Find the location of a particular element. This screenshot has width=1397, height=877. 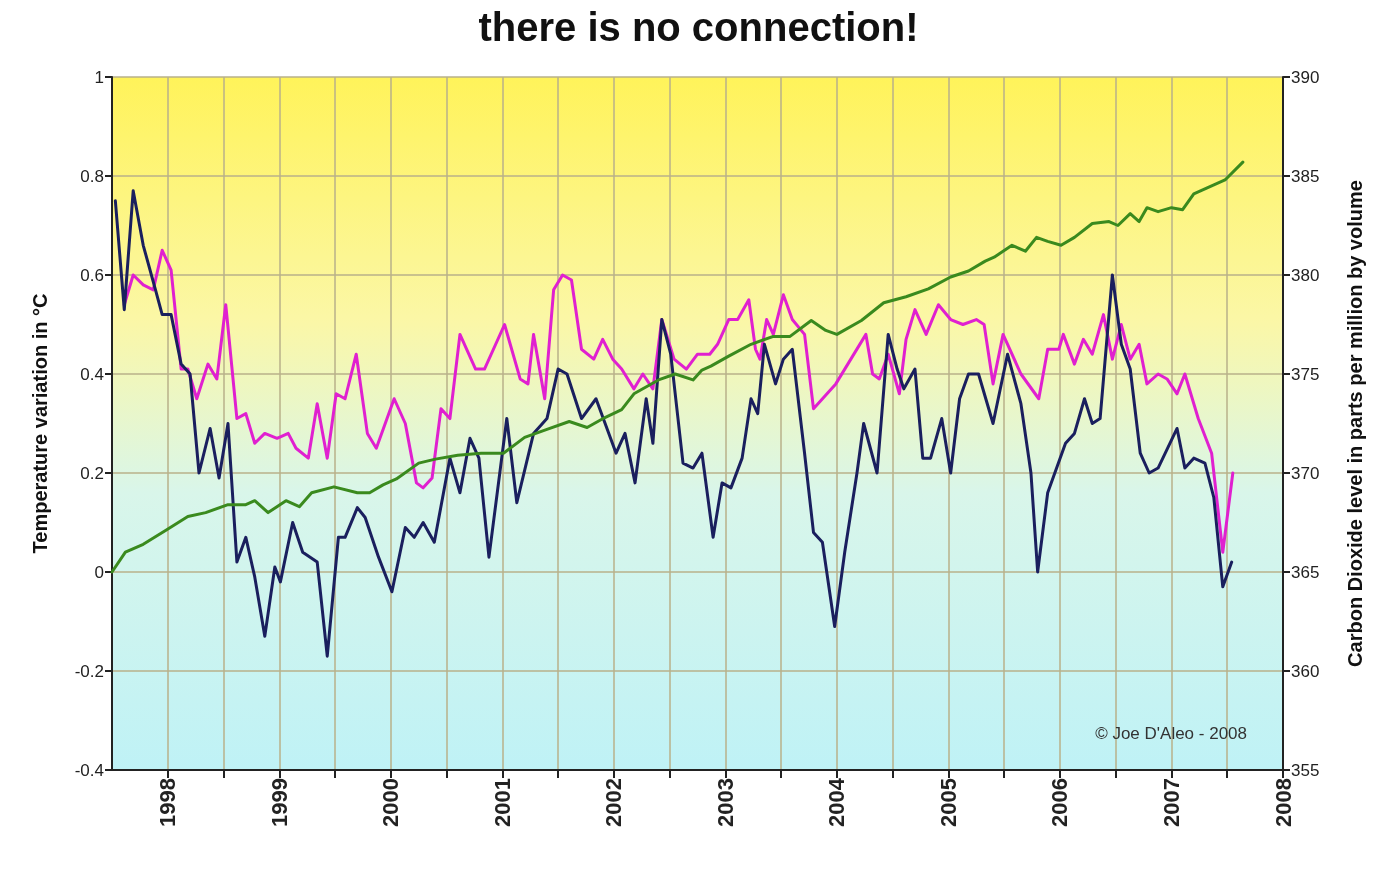

x-tick-label: 2007 is located at coordinates (1171, 802).